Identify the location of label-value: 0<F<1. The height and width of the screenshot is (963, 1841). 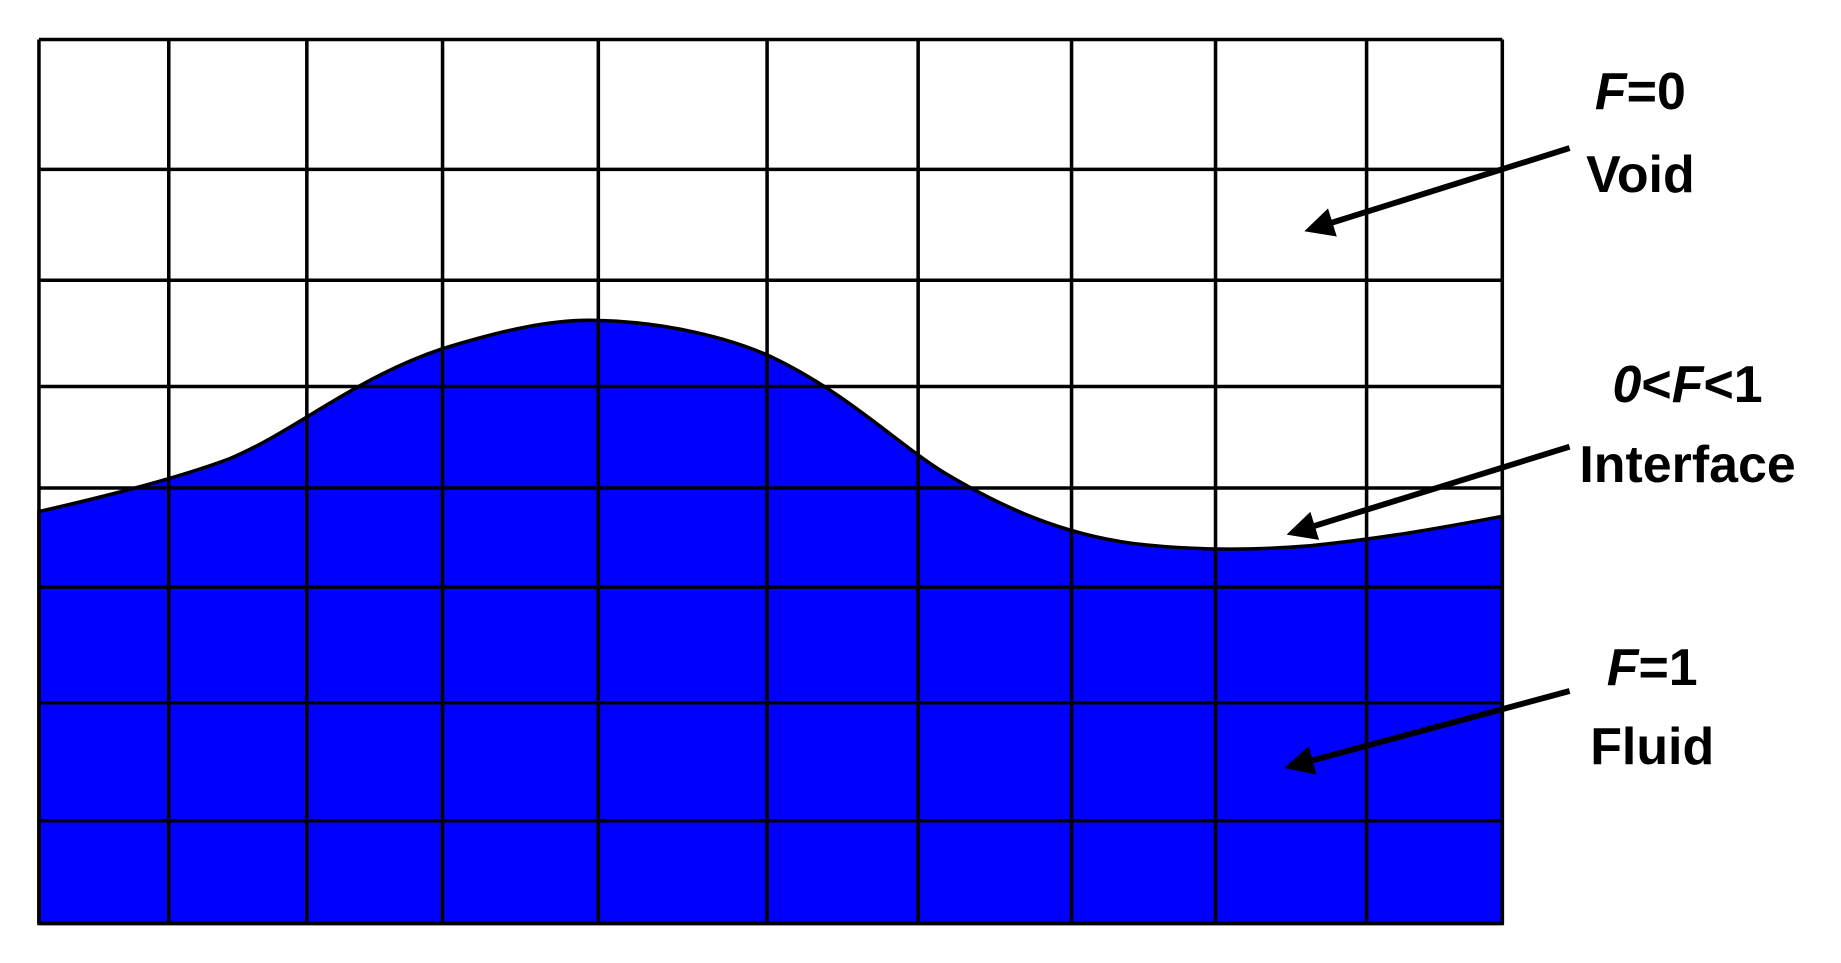
(1688, 385).